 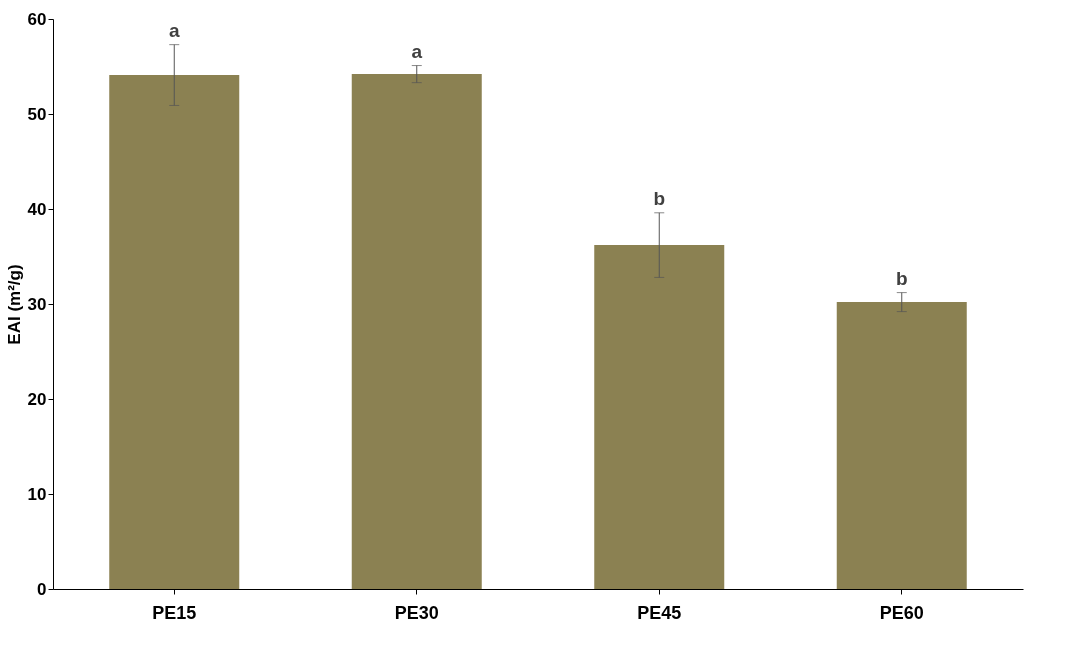 I want to click on x-tick-label: PE30, so click(x=416, y=612).